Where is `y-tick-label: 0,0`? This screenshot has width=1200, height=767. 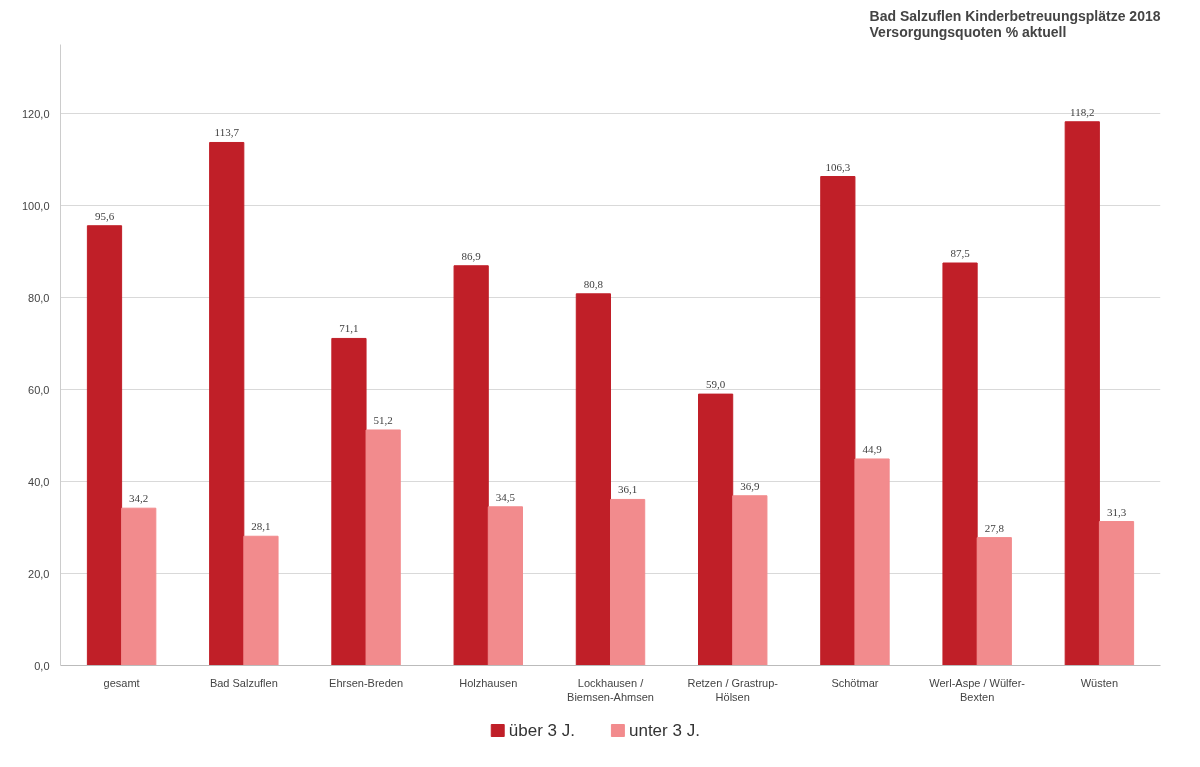 y-tick-label: 0,0 is located at coordinates (42, 665).